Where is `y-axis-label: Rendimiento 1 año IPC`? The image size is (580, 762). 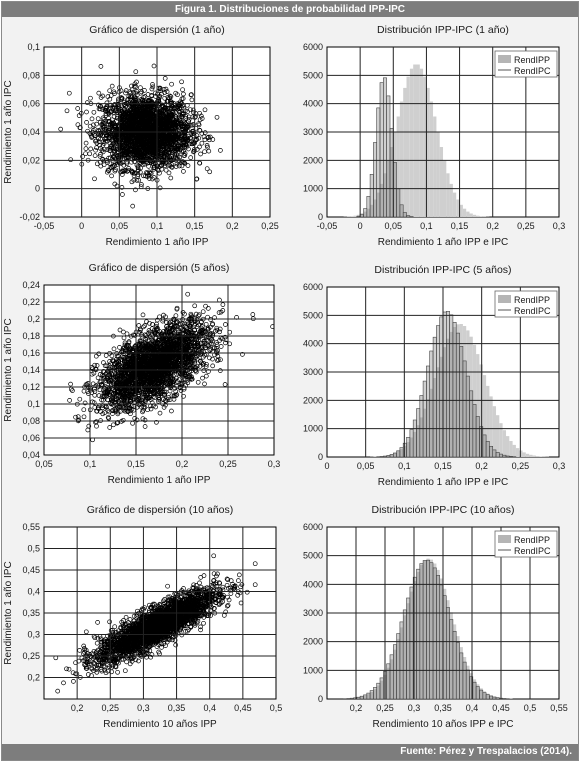
y-axis-label: Rendimiento 1 año IPC is located at coordinates (8, 131).